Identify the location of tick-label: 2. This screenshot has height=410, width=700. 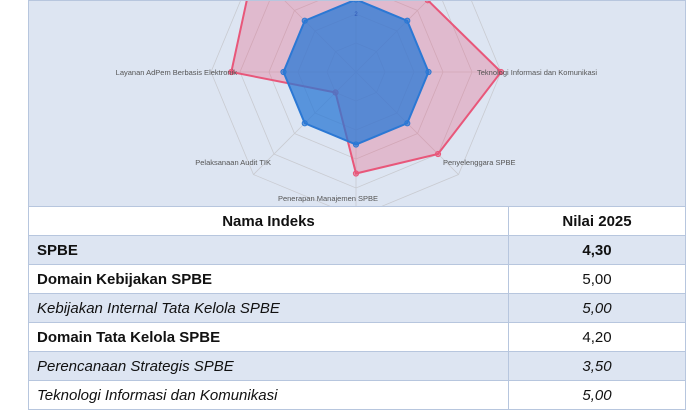
(356, 15).